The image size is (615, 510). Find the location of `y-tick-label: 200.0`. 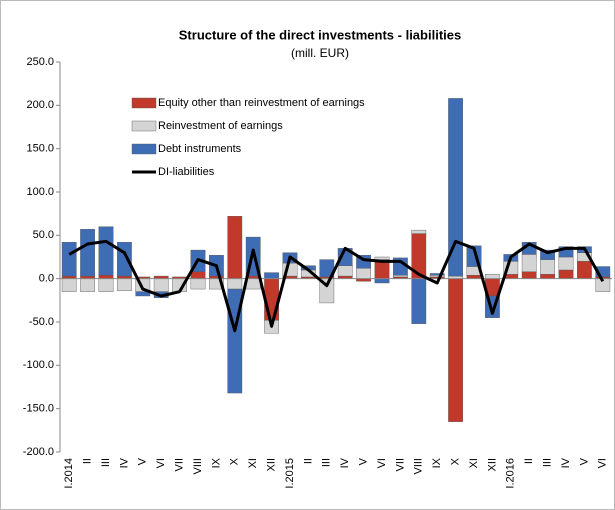

y-tick-label: 200.0 is located at coordinates (40, 105).